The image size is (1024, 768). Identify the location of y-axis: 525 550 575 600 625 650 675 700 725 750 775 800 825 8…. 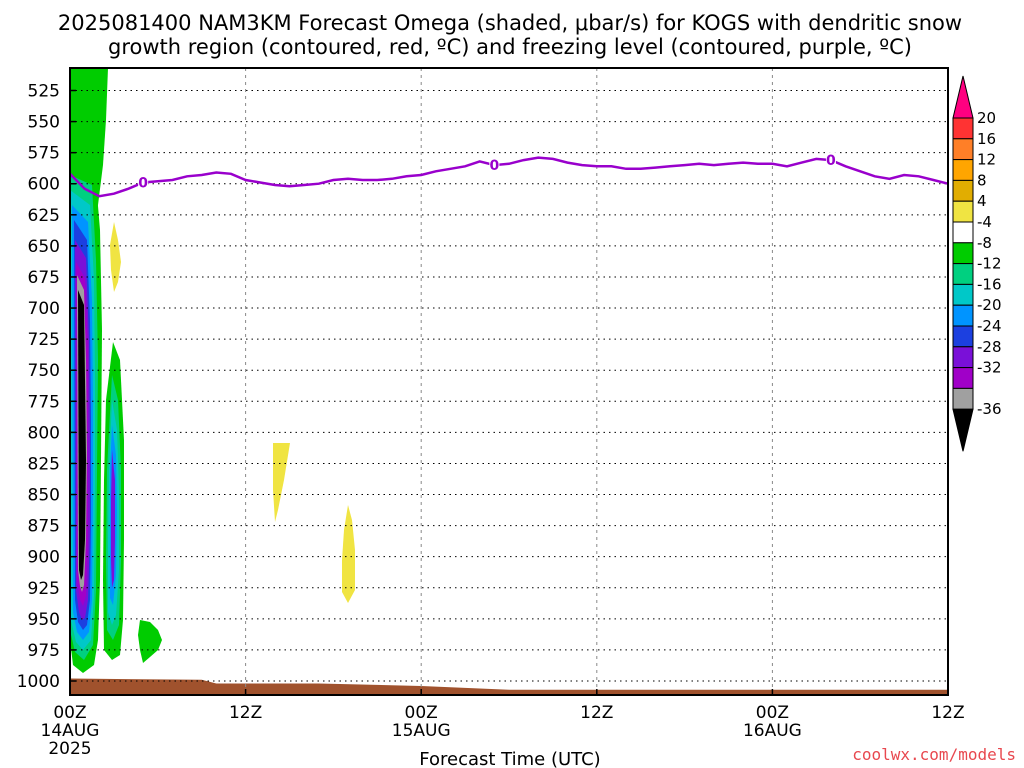
(46, 387).